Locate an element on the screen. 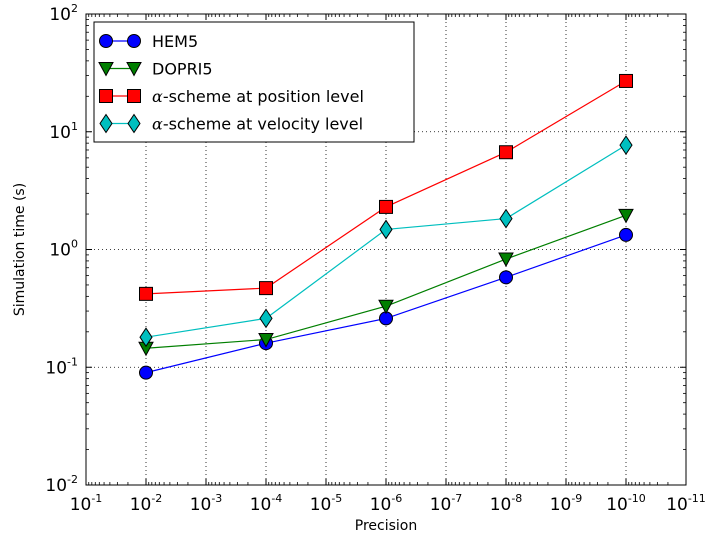 Image resolution: width=710 pixels, height=543 pixels. x-tick-label: 10⁻⁴ is located at coordinates (266, 503).